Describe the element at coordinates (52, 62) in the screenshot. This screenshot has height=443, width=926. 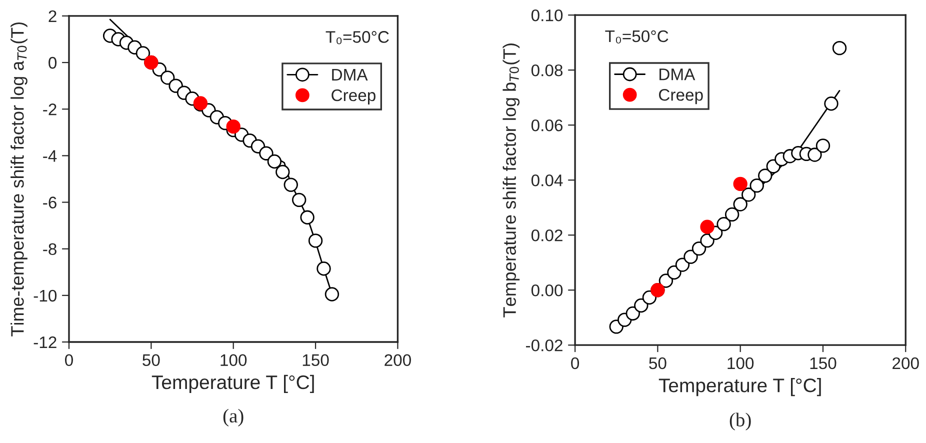
I see `y-tick-label: 0` at that location.